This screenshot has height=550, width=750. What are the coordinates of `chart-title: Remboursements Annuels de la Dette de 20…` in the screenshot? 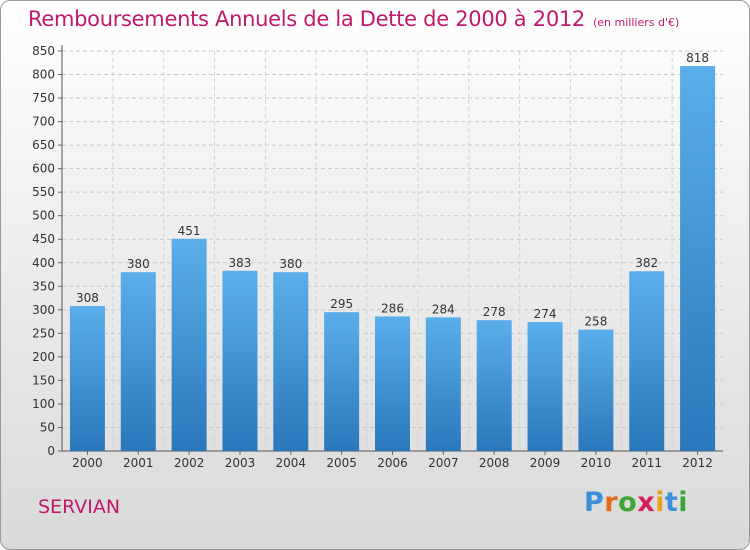 It's located at (353, 19).